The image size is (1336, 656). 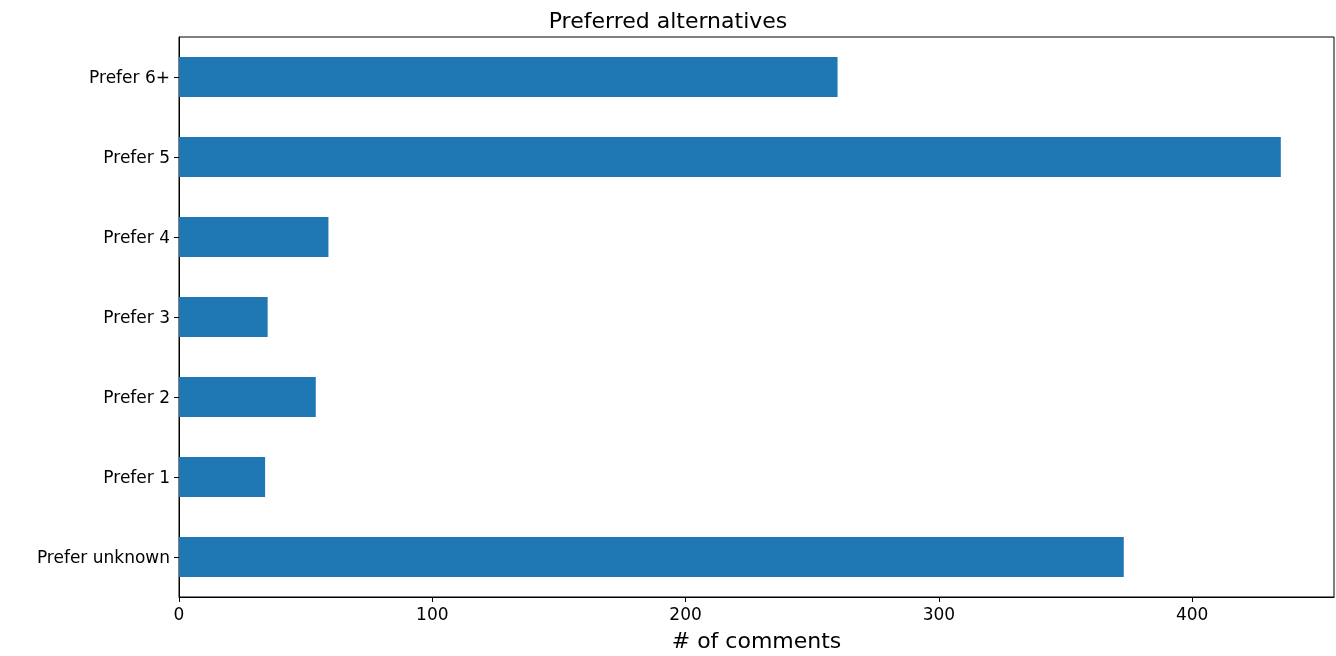 What do you see at coordinates (136, 157) in the screenshot?
I see `y-tick-label: Prefer 5` at bounding box center [136, 157].